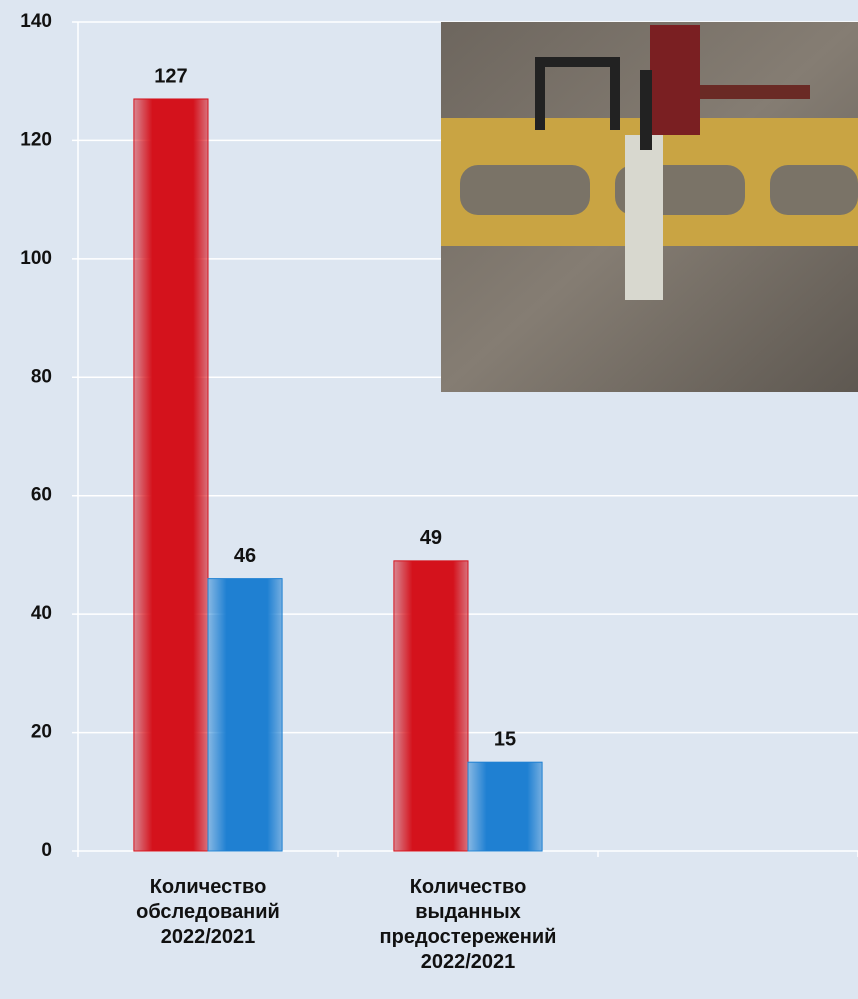 This screenshot has width=858, height=999. Describe the element at coordinates (41, 495) in the screenshot. I see `y-tick-label: 60` at that location.